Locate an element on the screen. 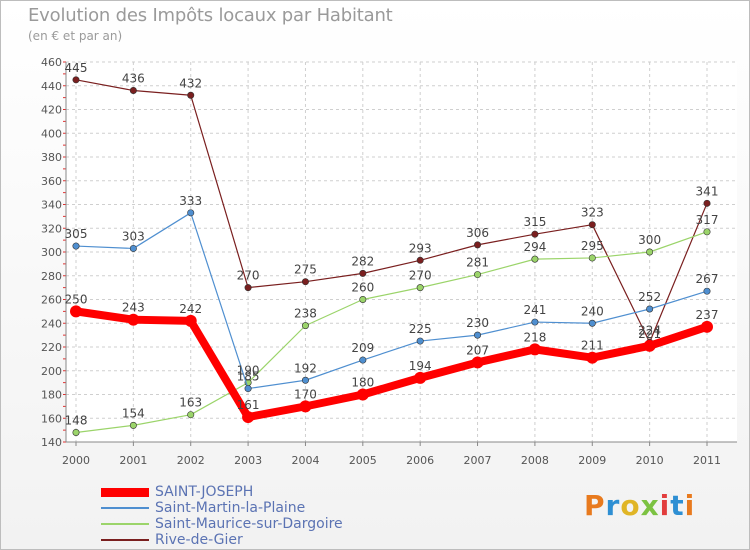  y-tick-label: 140 is located at coordinates (51, 442).